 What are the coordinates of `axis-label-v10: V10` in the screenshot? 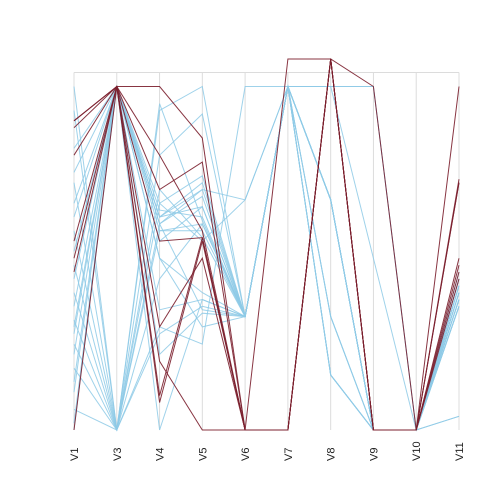 It's located at (417, 451).